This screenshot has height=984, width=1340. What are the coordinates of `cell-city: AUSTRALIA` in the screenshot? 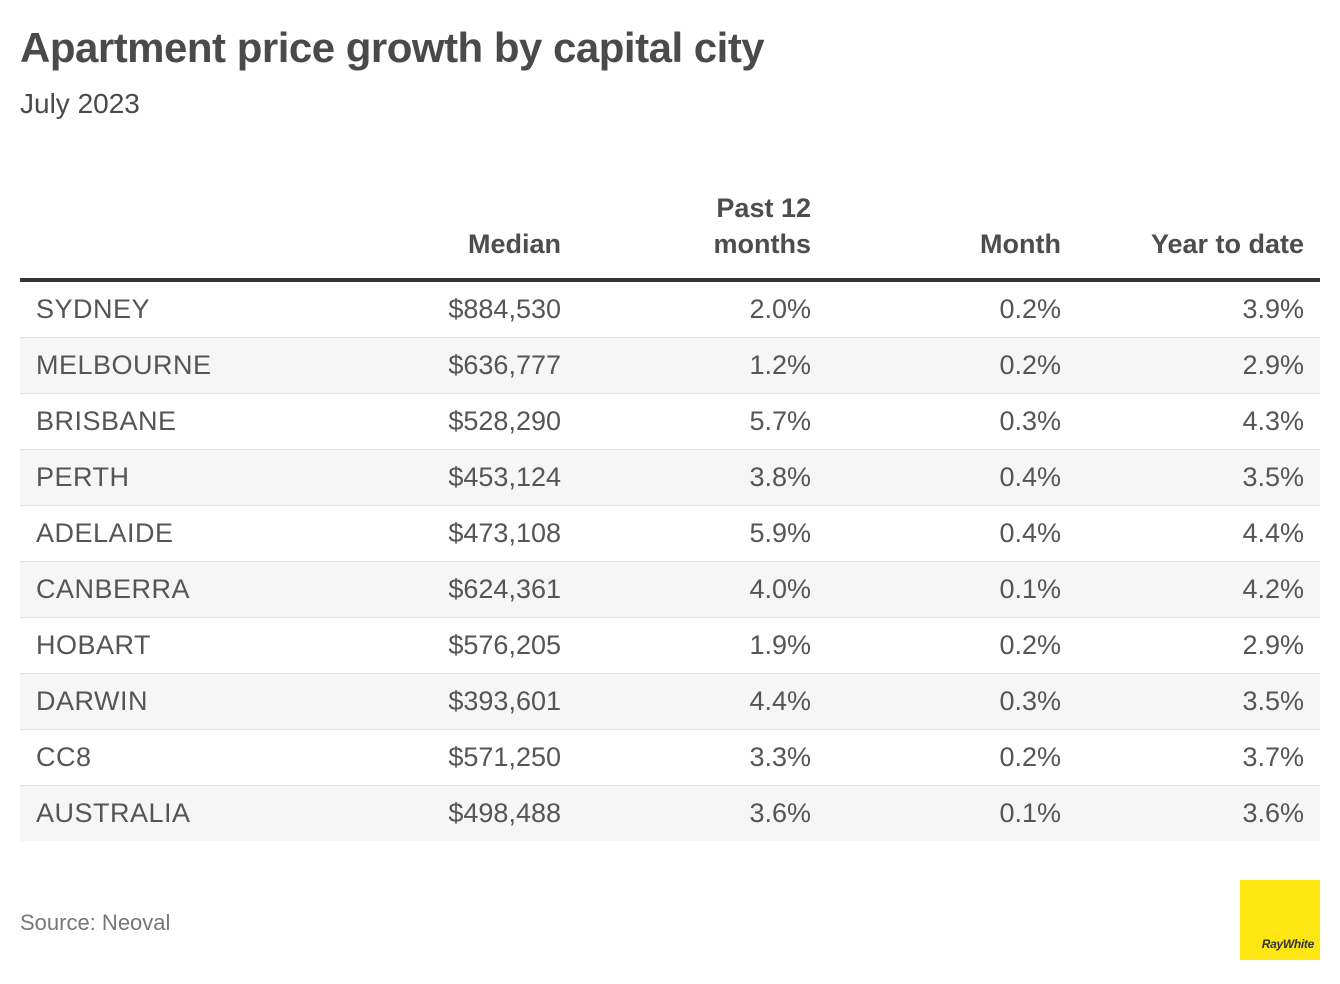 It's located at (113, 813).